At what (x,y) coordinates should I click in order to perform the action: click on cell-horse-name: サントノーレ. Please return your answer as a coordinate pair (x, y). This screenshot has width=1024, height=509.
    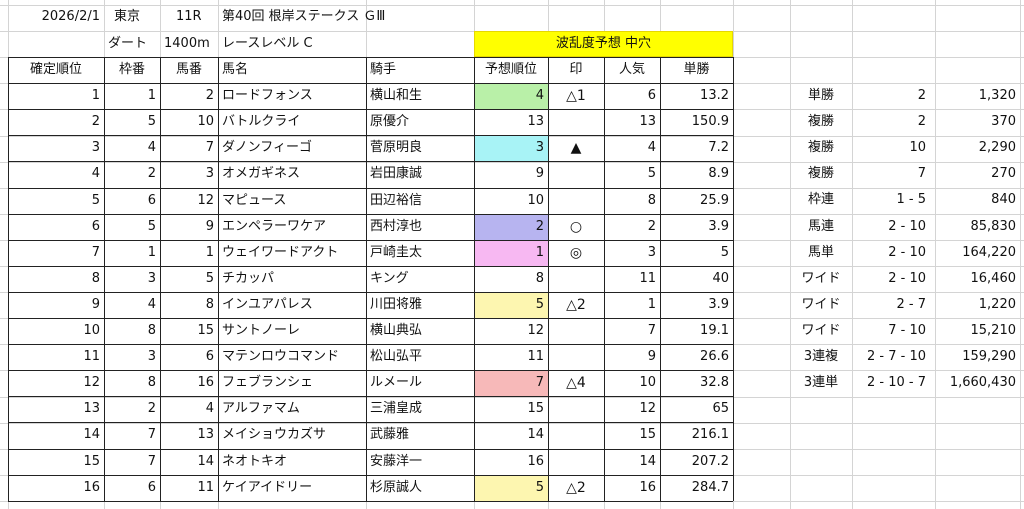
    Looking at the image, I should click on (261, 330).